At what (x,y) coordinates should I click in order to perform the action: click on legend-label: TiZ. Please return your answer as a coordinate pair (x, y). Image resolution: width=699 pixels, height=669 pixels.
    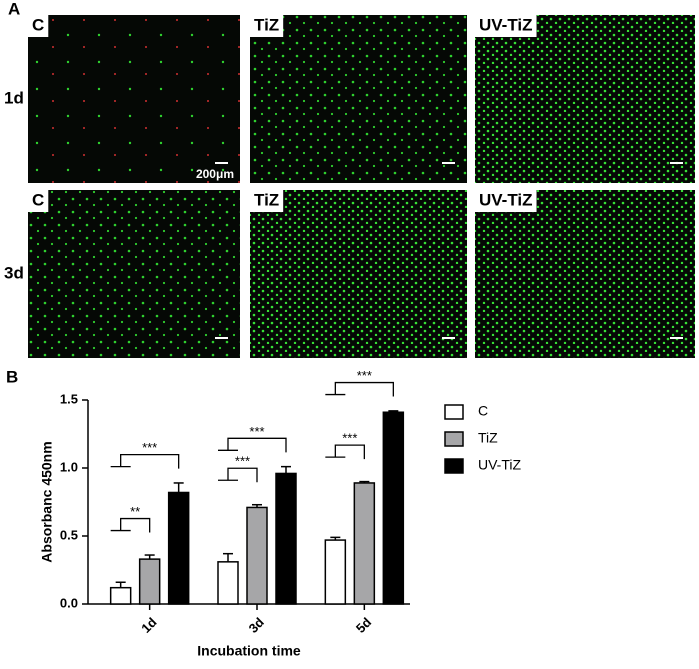
    Looking at the image, I should click on (488, 438).